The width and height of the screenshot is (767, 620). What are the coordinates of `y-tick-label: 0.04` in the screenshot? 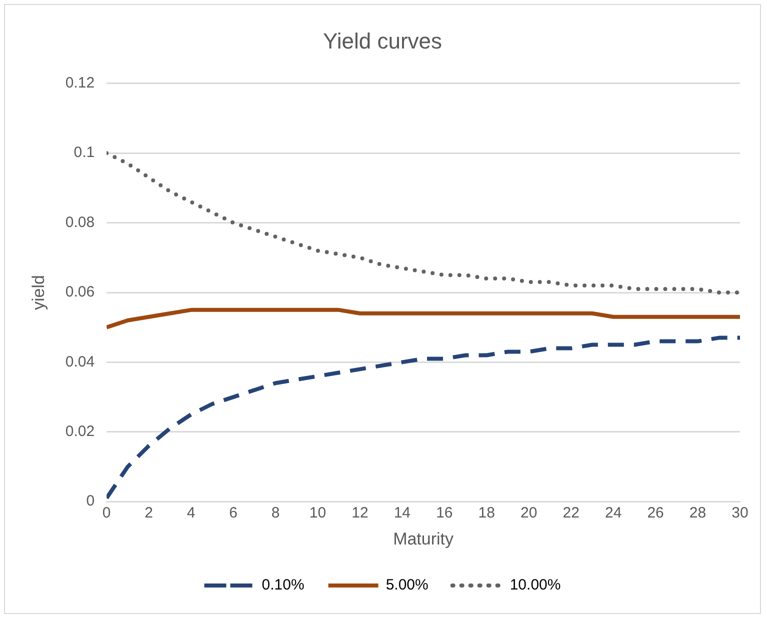 It's located at (80, 361).